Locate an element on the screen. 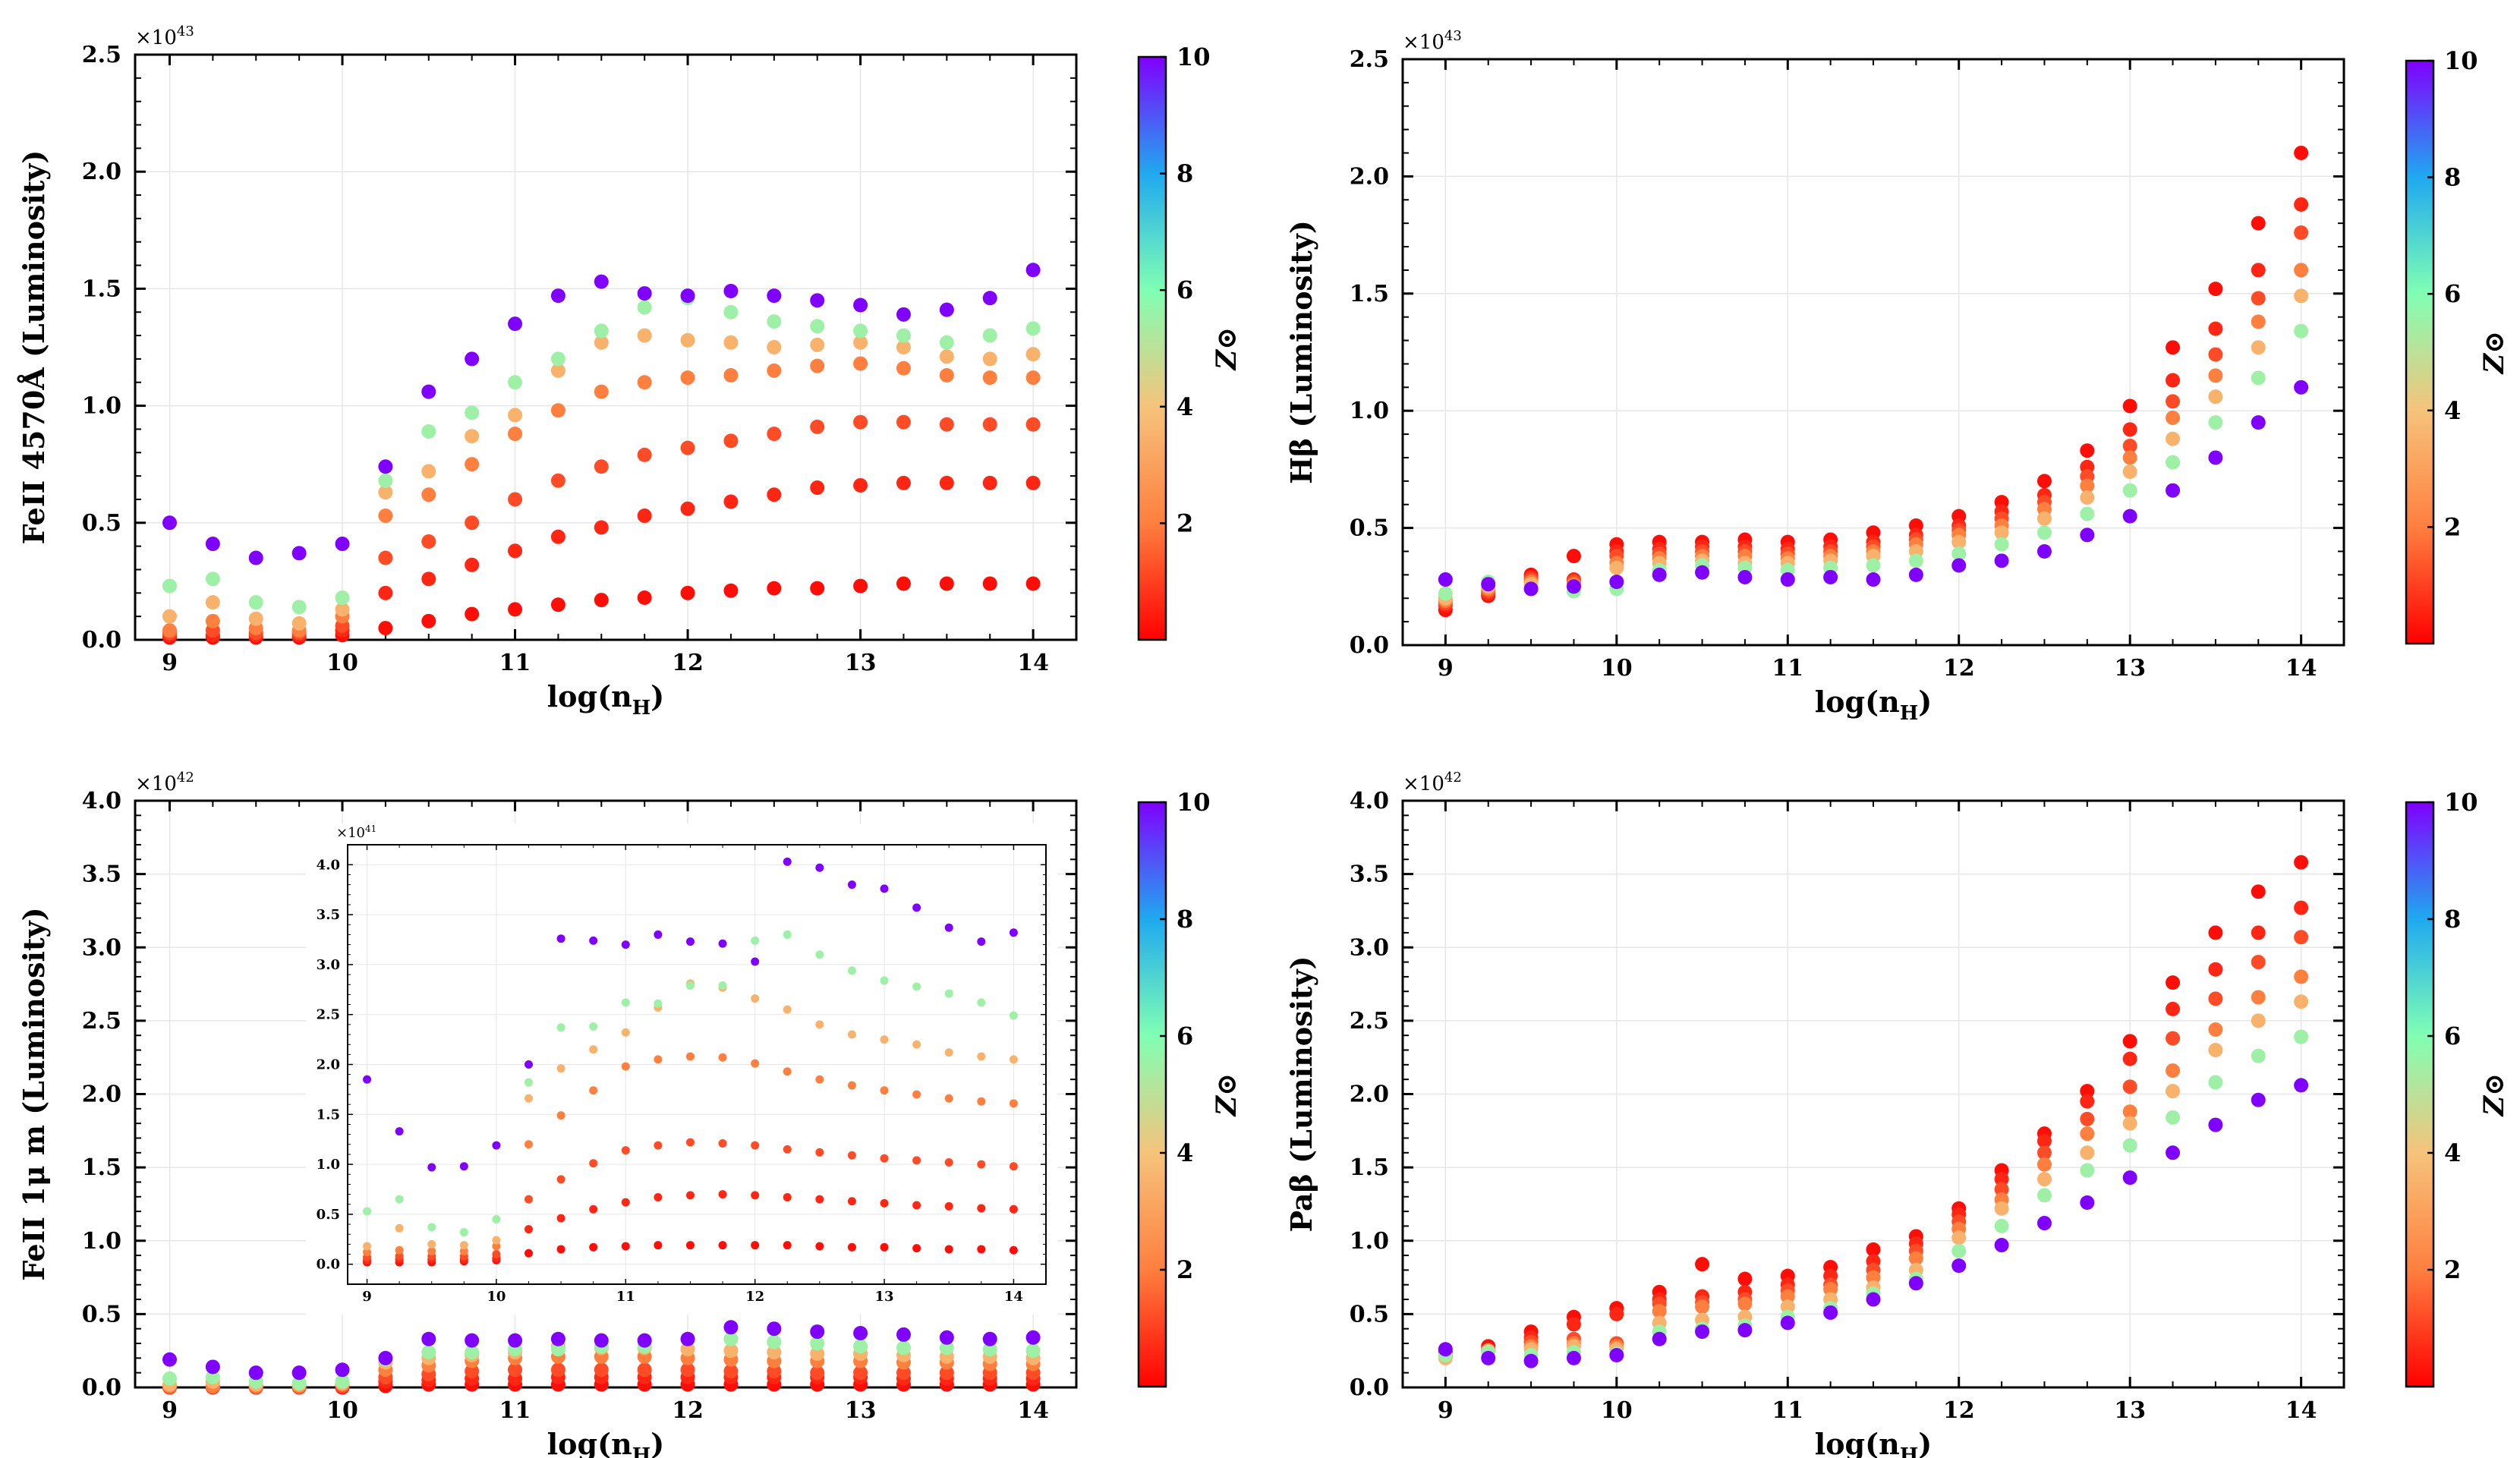  y-tick-label: 0.5 is located at coordinates (101, 1314).